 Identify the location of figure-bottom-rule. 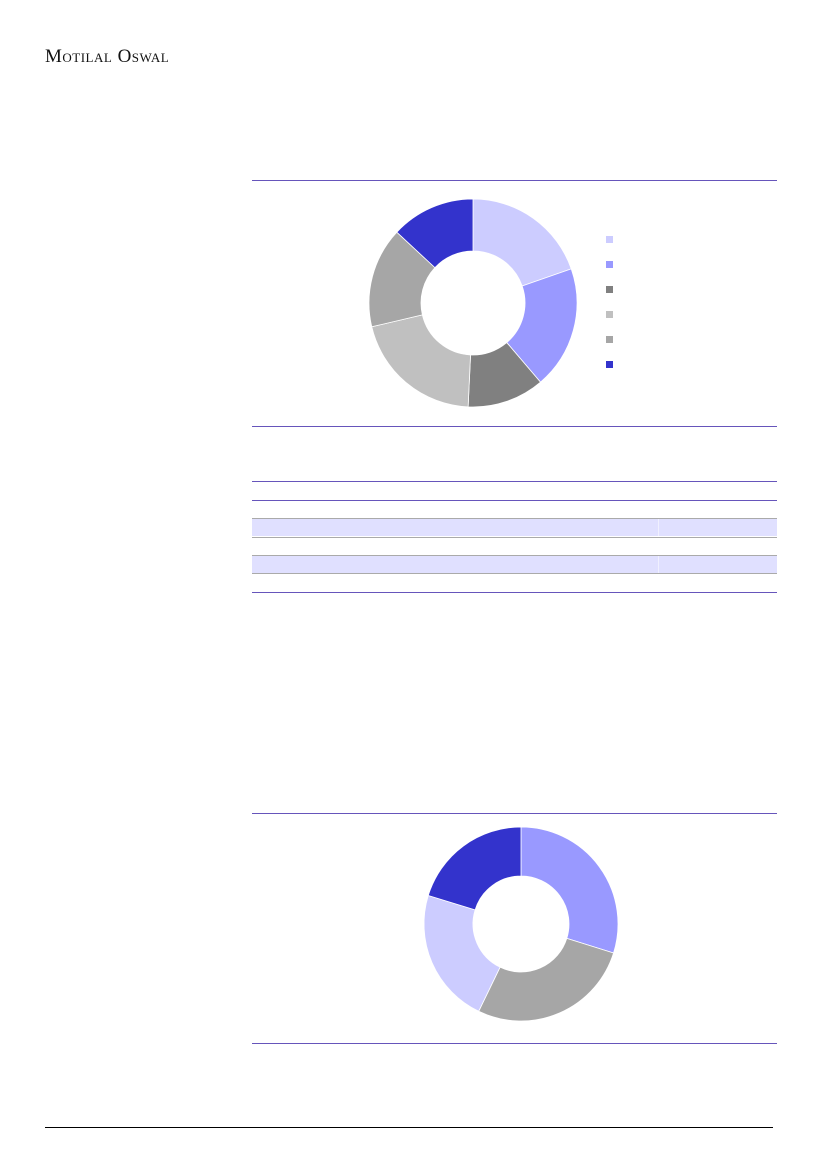
(514, 426).